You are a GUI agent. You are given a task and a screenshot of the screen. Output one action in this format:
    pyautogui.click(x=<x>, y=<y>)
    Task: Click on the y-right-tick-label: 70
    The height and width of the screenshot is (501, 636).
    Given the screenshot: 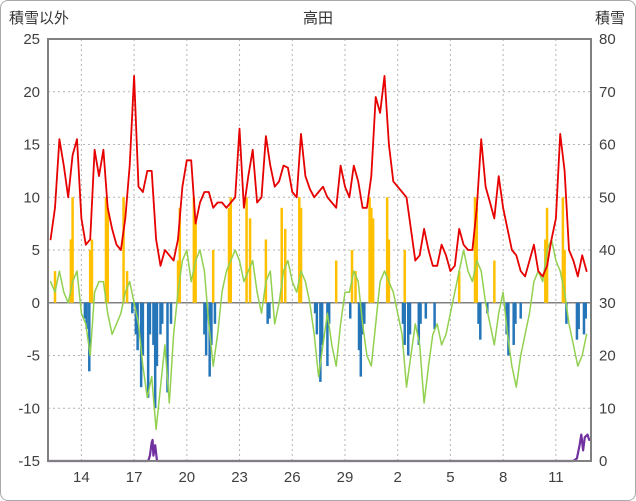 What is the action you would take?
    pyautogui.click(x=607, y=92)
    